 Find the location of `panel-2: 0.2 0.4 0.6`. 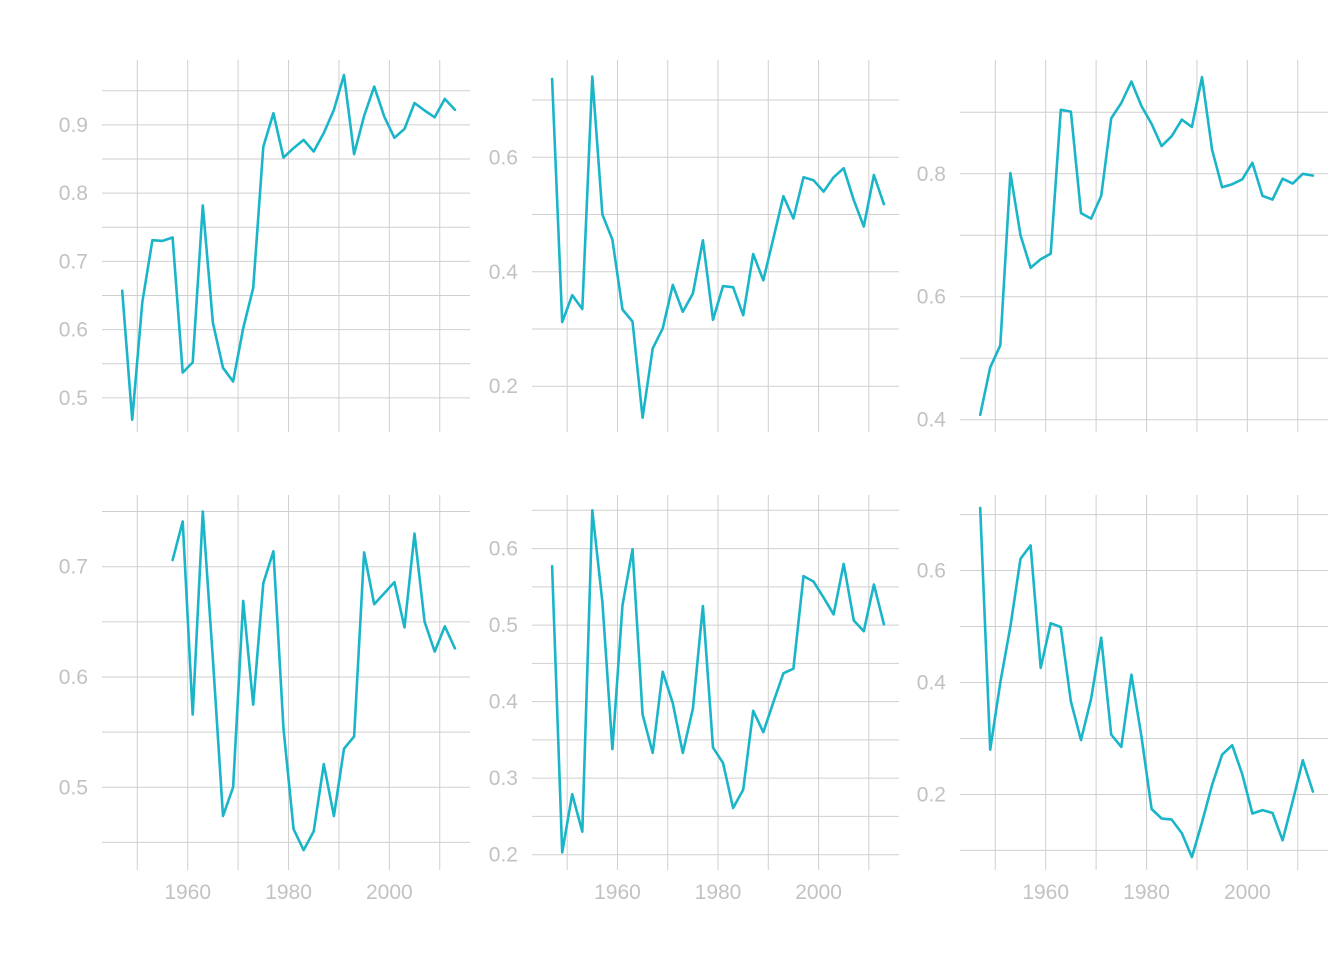

panel-2: 0.2 0.4 0.6 is located at coordinates (694, 246).